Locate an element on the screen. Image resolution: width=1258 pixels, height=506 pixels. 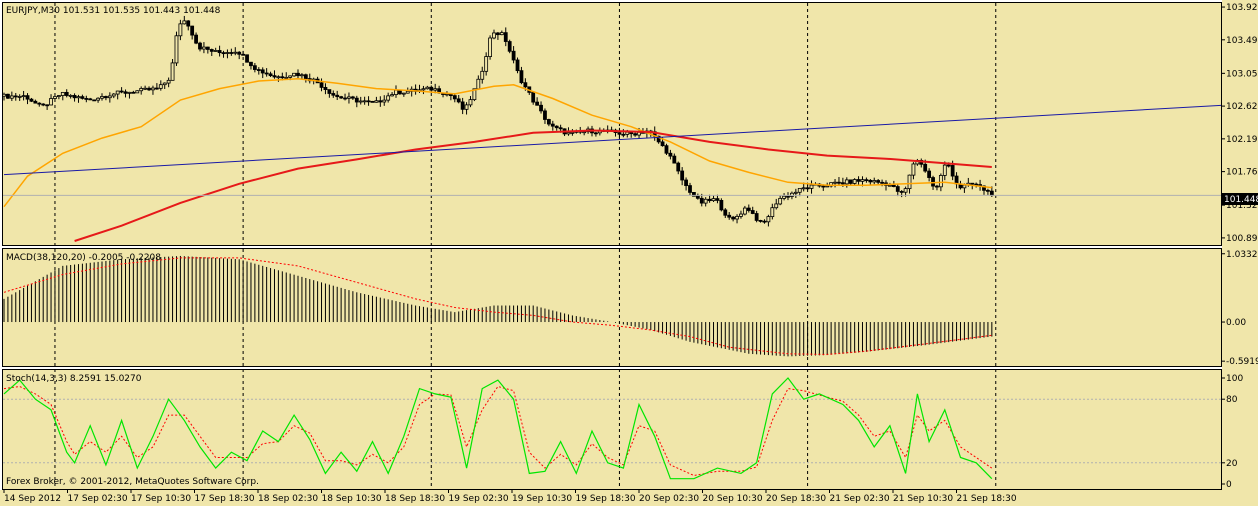
time-axis-tick-label: 17 Sep 02:30 is located at coordinates (98, 499).